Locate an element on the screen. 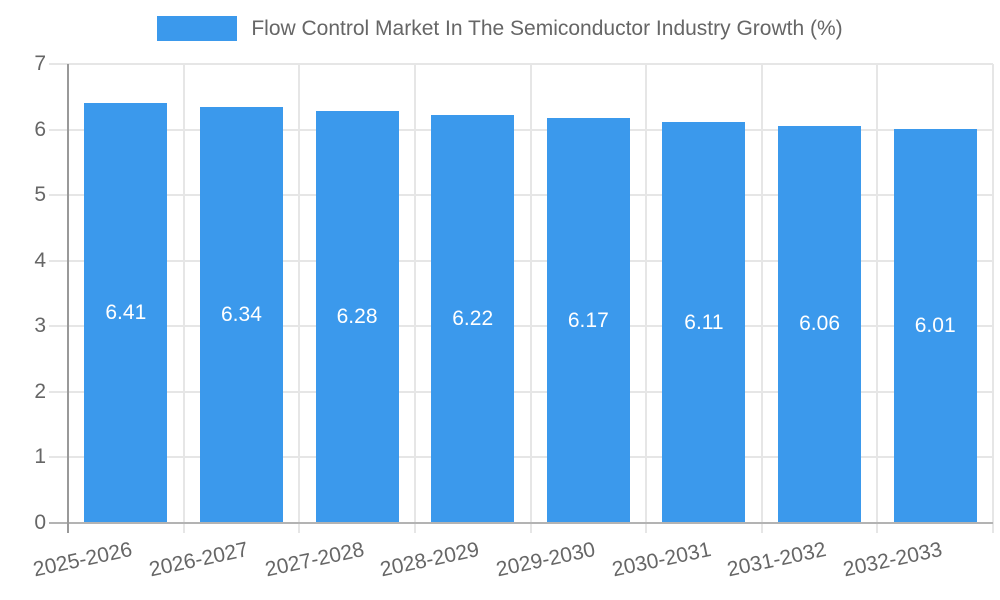  bar-value-label: 6.06 is located at coordinates (819, 324).